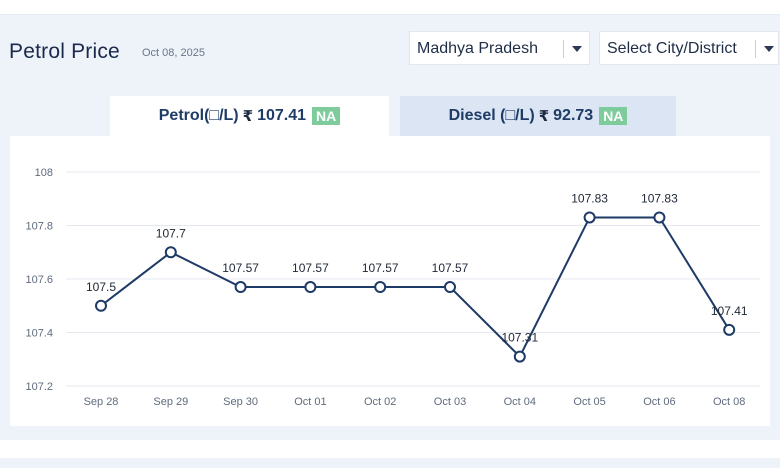 The width and height of the screenshot is (780, 468). What do you see at coordinates (450, 402) in the screenshot?
I see `x-tick-label: Oct 03` at bounding box center [450, 402].